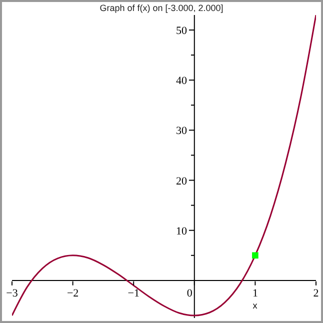  What do you see at coordinates (12, 293) in the screenshot?
I see `x-tick-label: −3` at bounding box center [12, 293].